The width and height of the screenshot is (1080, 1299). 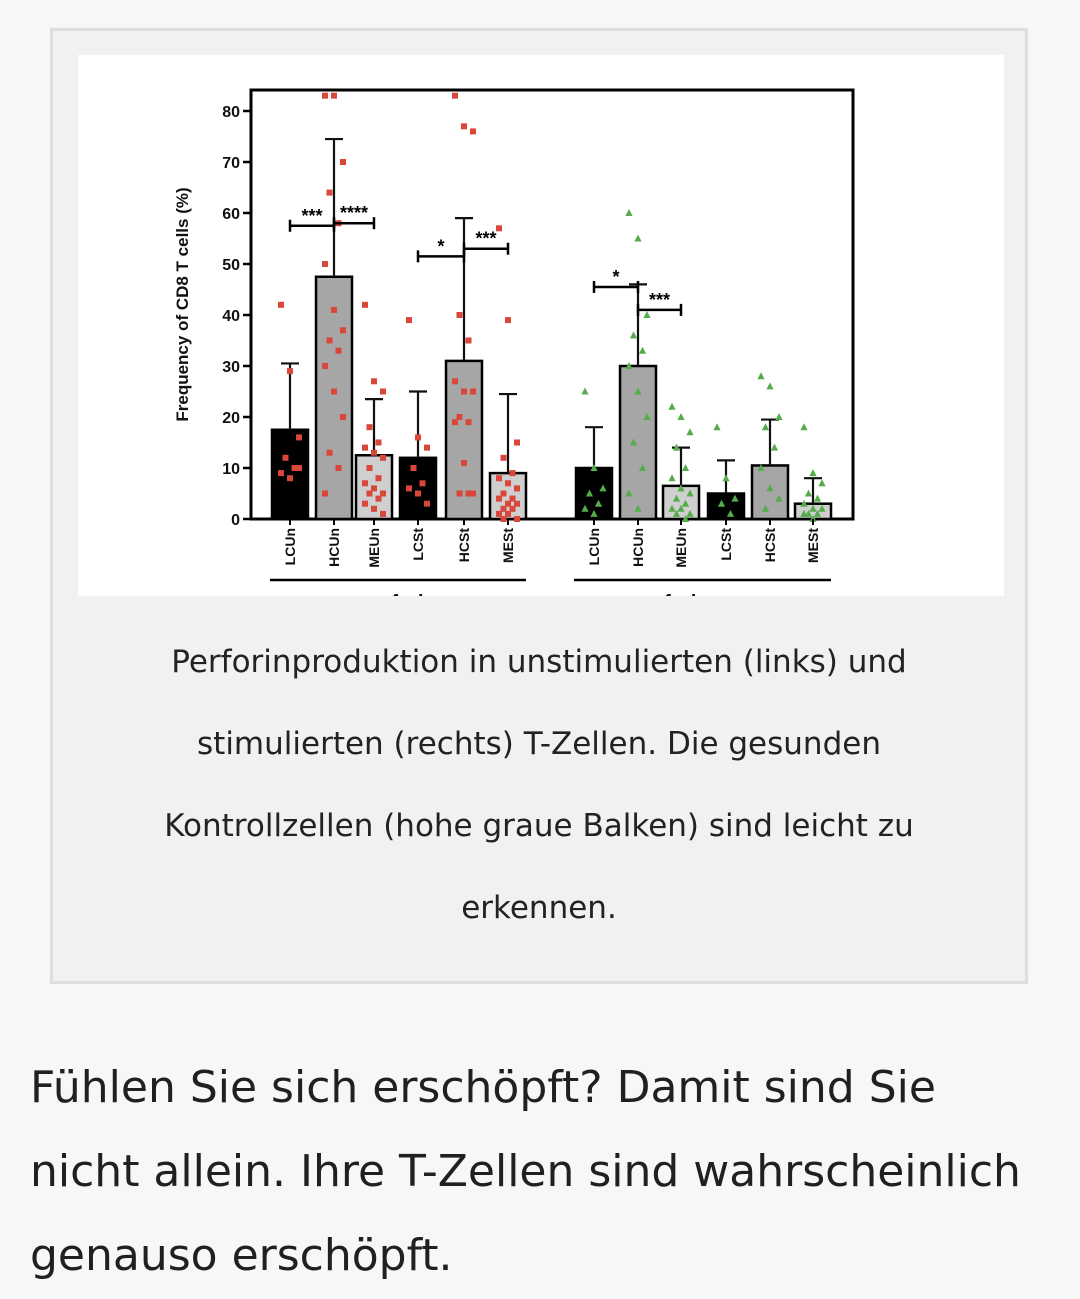 What do you see at coordinates (334, 398) in the screenshot?
I see `bar` at bounding box center [334, 398].